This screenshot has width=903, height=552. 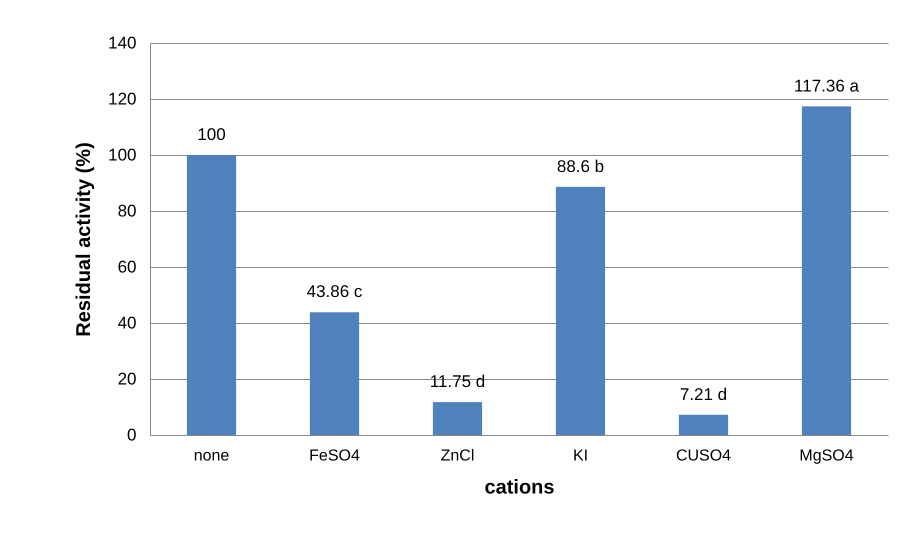 I want to click on data-label: 117.36 a, so click(x=827, y=86).